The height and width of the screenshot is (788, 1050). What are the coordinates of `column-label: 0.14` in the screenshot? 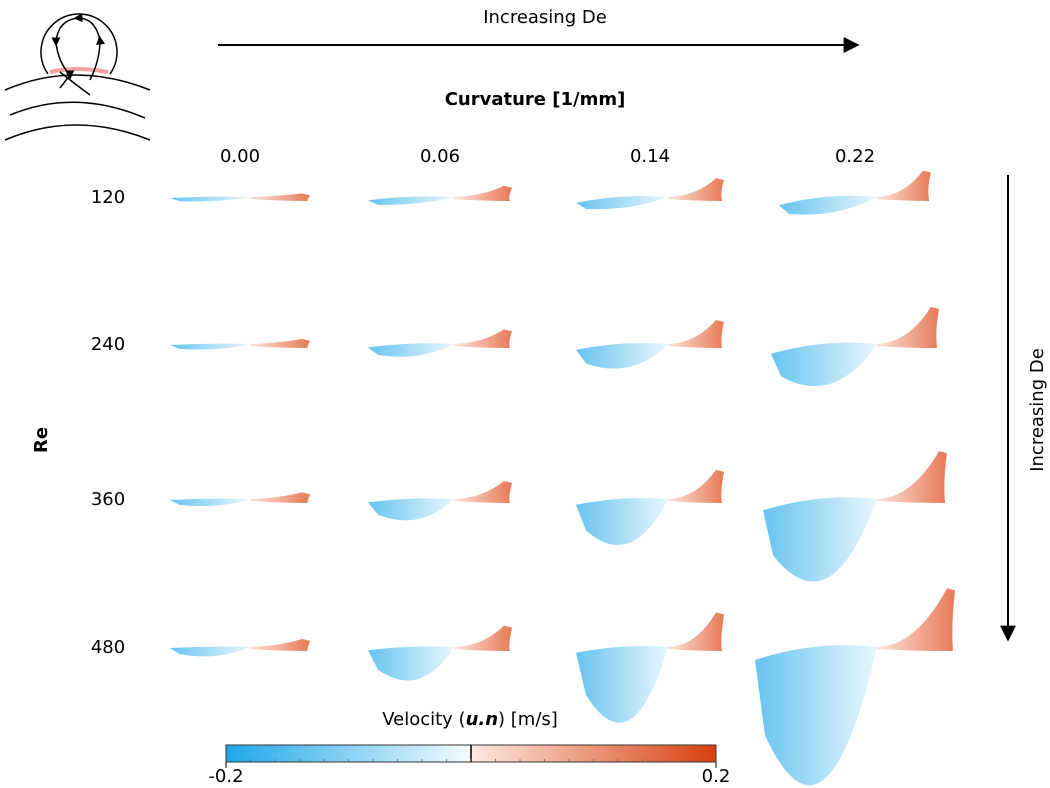 It's located at (650, 156).